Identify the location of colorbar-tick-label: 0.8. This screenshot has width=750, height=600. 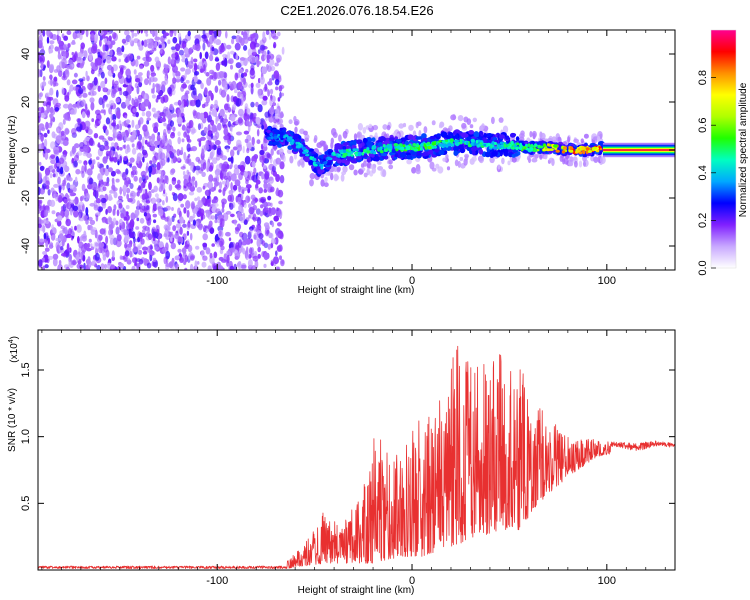
(703, 77).